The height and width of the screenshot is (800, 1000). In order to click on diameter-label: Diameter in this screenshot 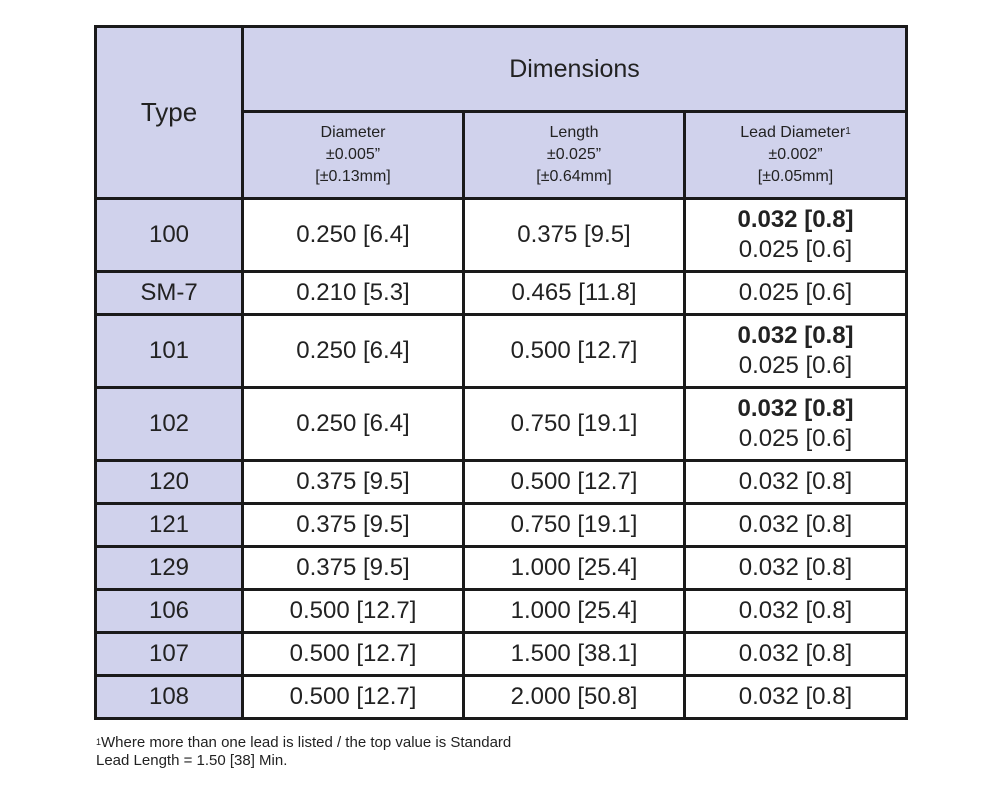, I will do `click(353, 132)`.